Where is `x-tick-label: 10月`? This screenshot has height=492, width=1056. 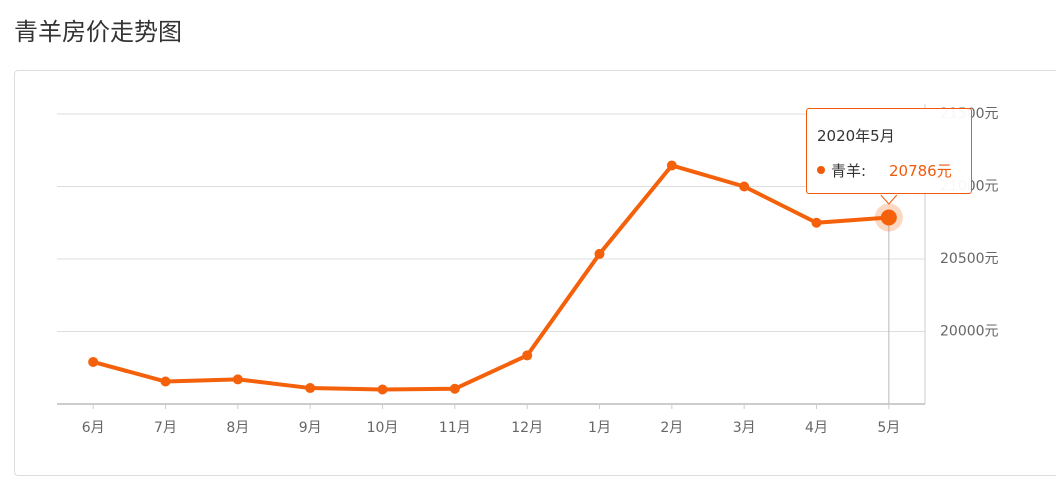
x-tick-label: 10月 is located at coordinates (383, 428).